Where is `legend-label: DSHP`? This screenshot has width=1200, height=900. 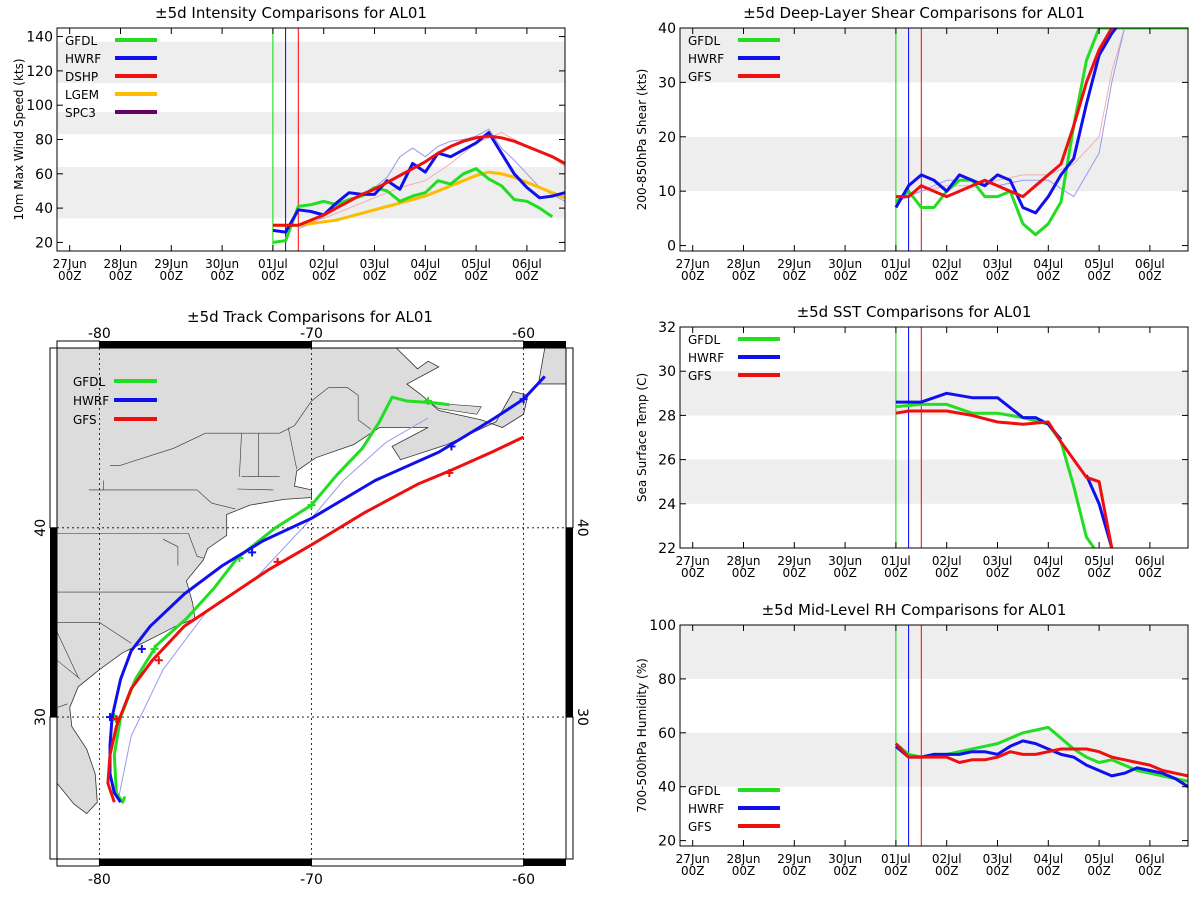 legend-label: DSHP is located at coordinates (81, 77).